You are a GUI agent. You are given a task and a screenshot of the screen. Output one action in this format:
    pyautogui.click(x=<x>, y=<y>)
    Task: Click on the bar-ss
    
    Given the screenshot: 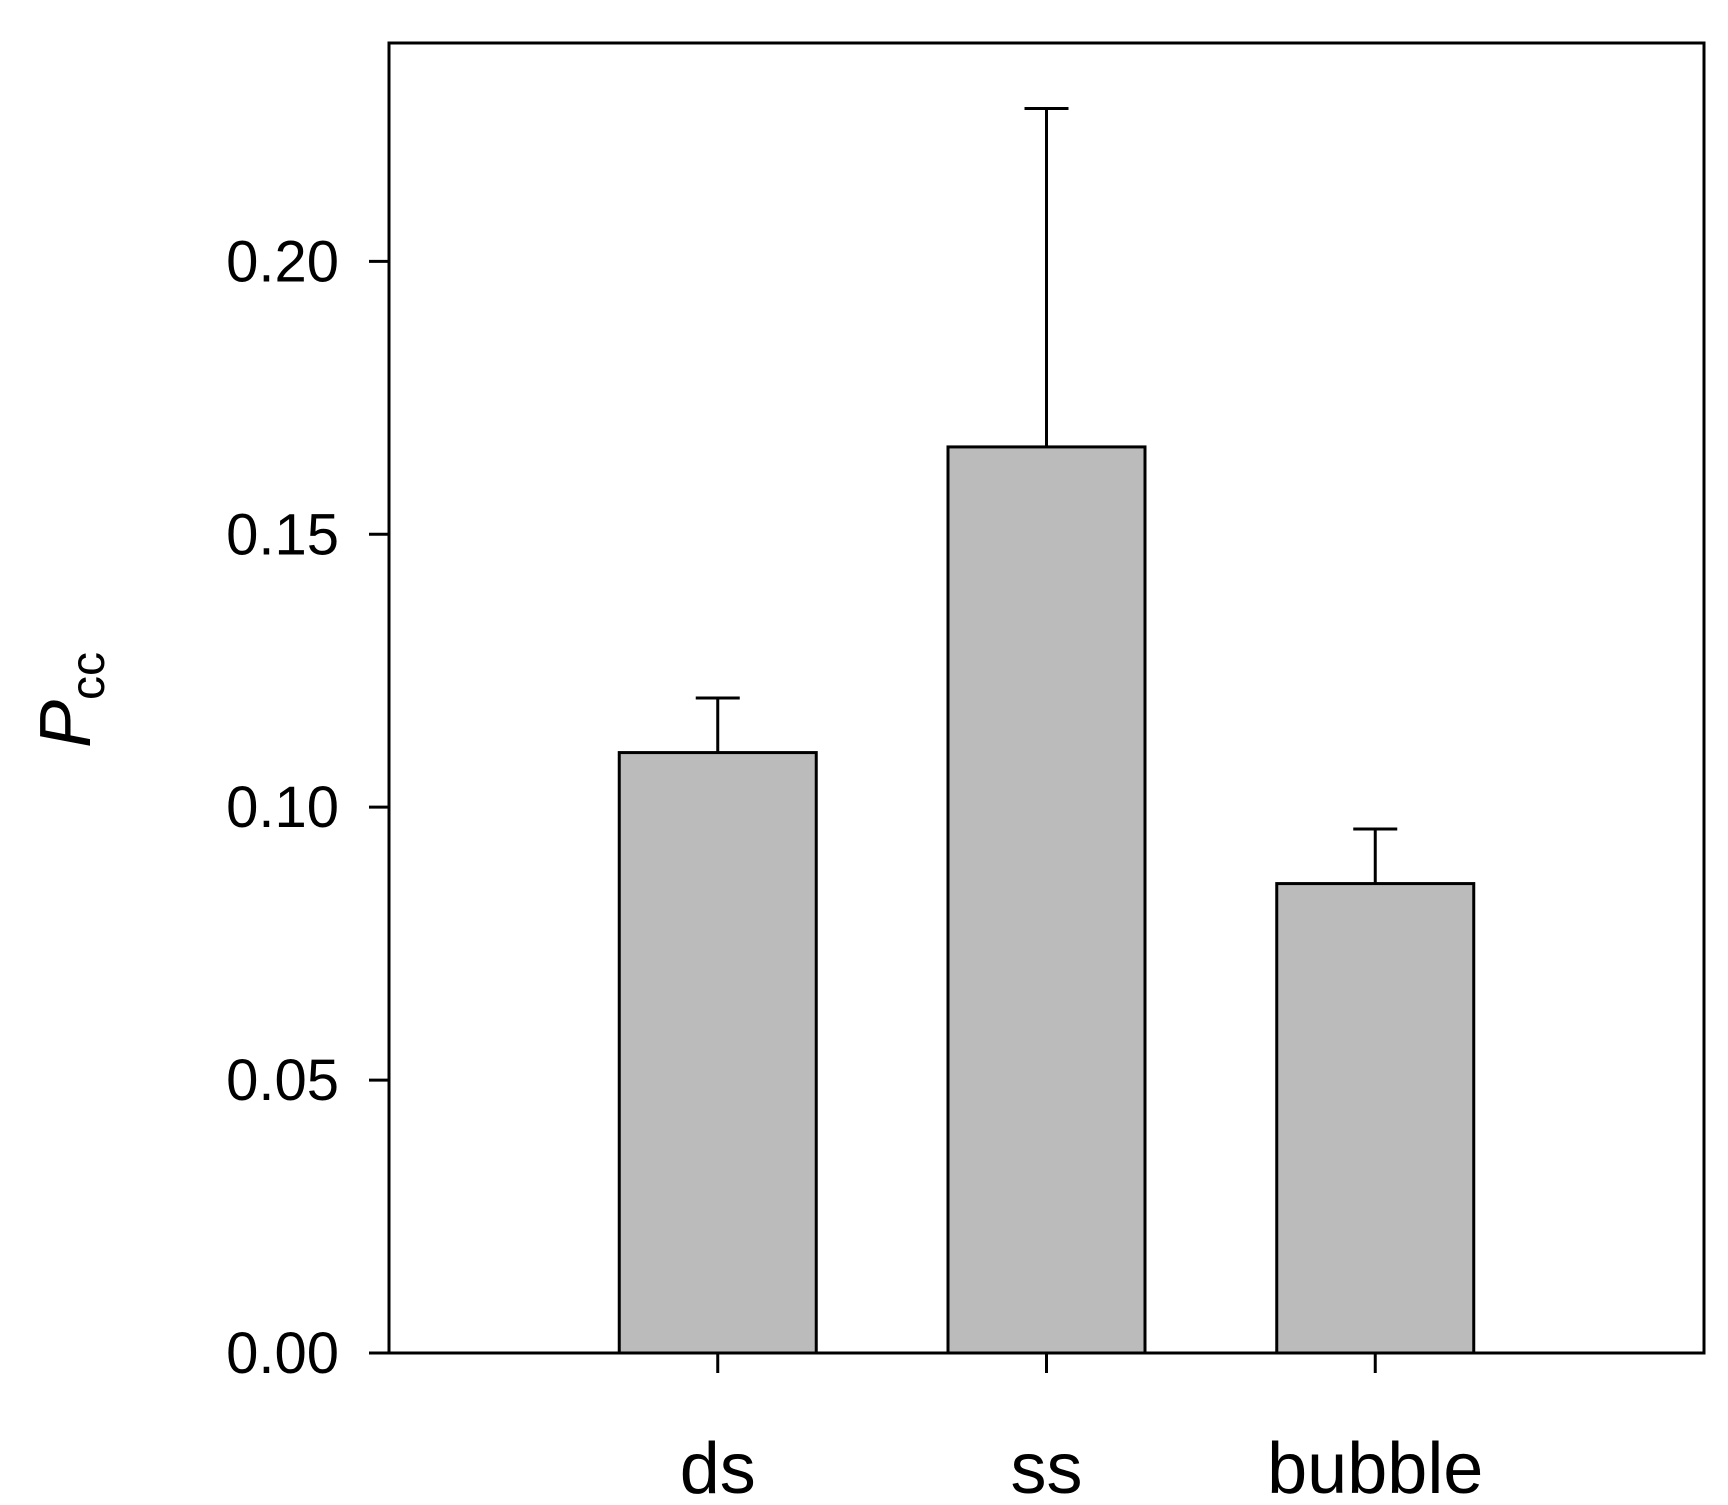 What is the action you would take?
    pyautogui.click(x=1046, y=900)
    